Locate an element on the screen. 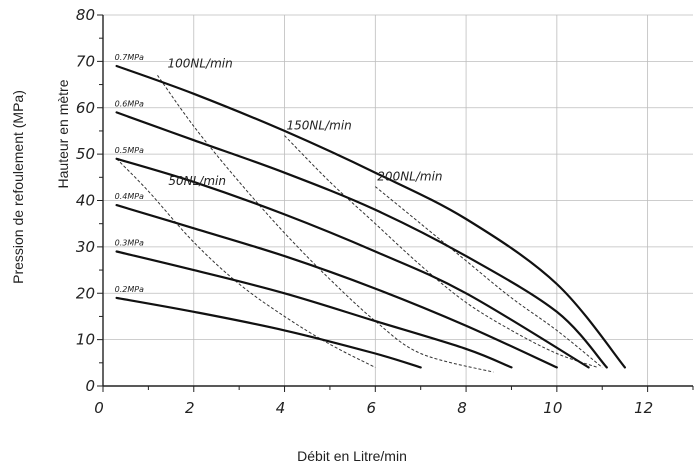 The height and width of the screenshot is (470, 697). y-tick-label: 80 is located at coordinates (85, 15).